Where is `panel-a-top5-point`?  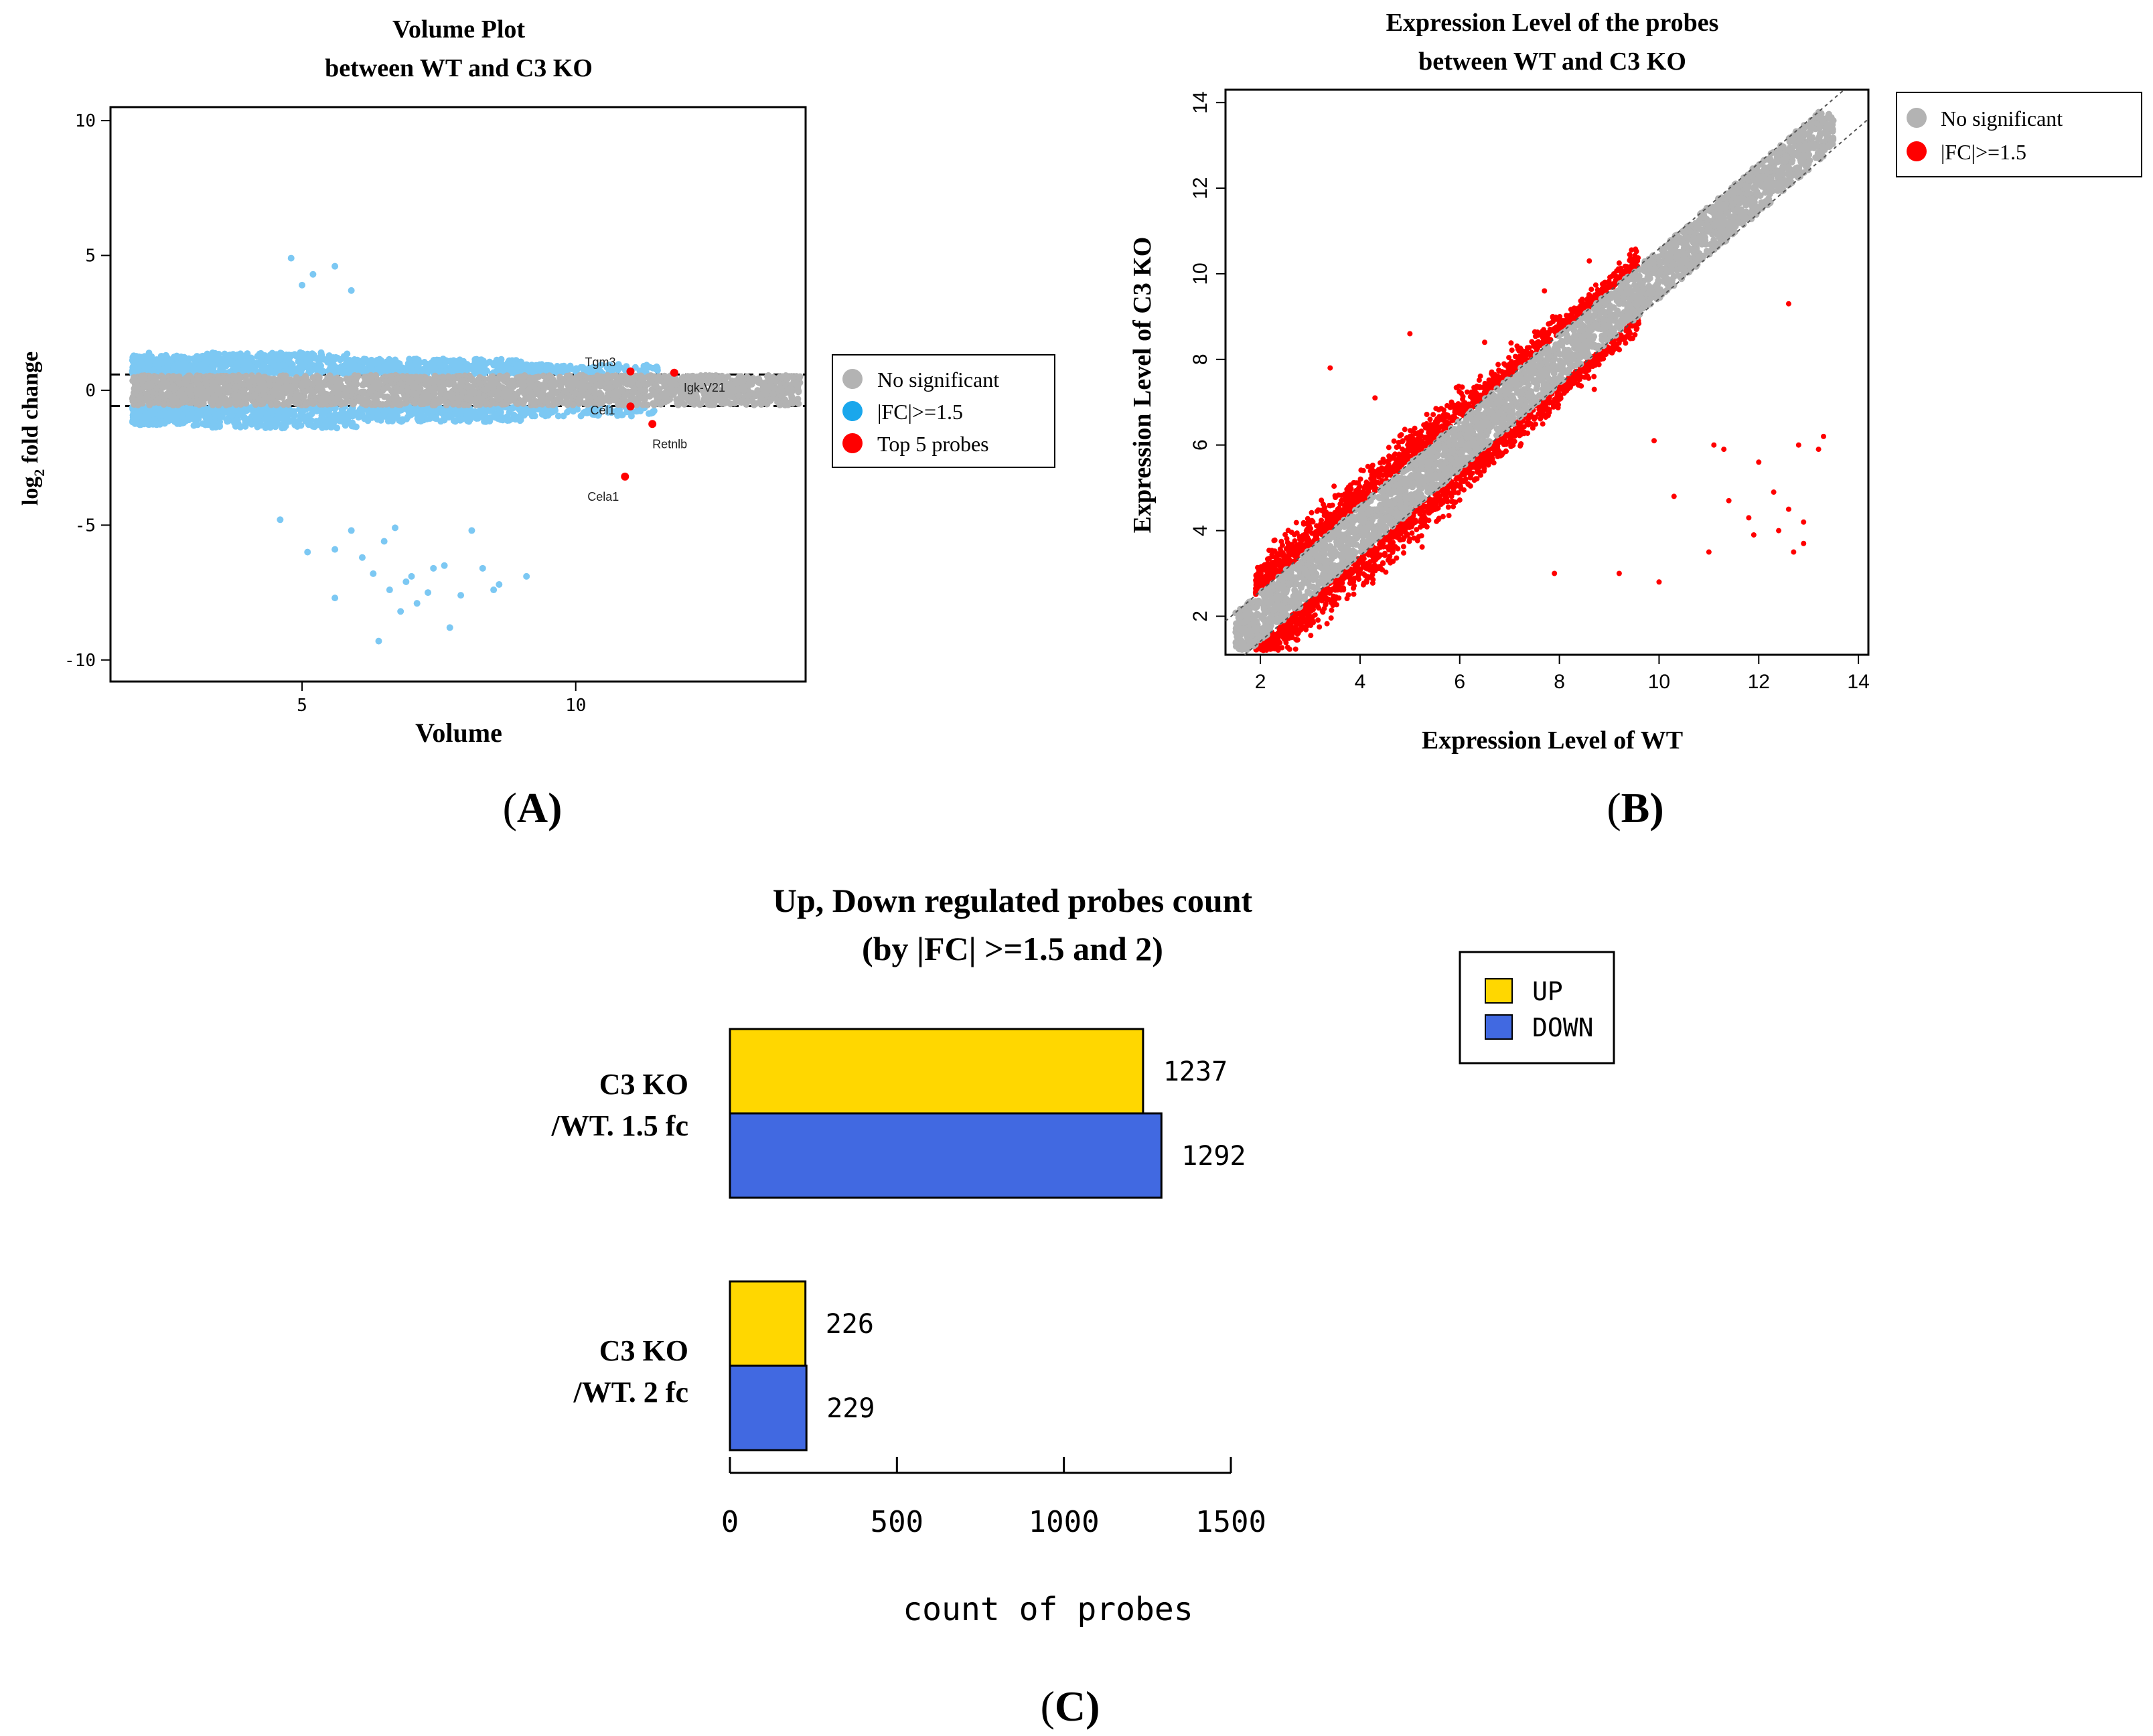
panel-a-top5-point is located at coordinates (652, 424).